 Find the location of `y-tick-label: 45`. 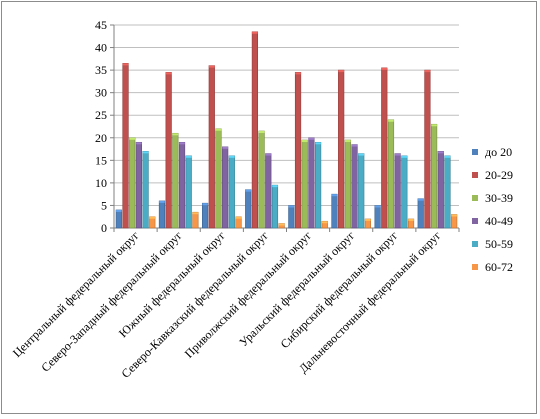

y-tick-label: 45 is located at coordinates (101, 25).